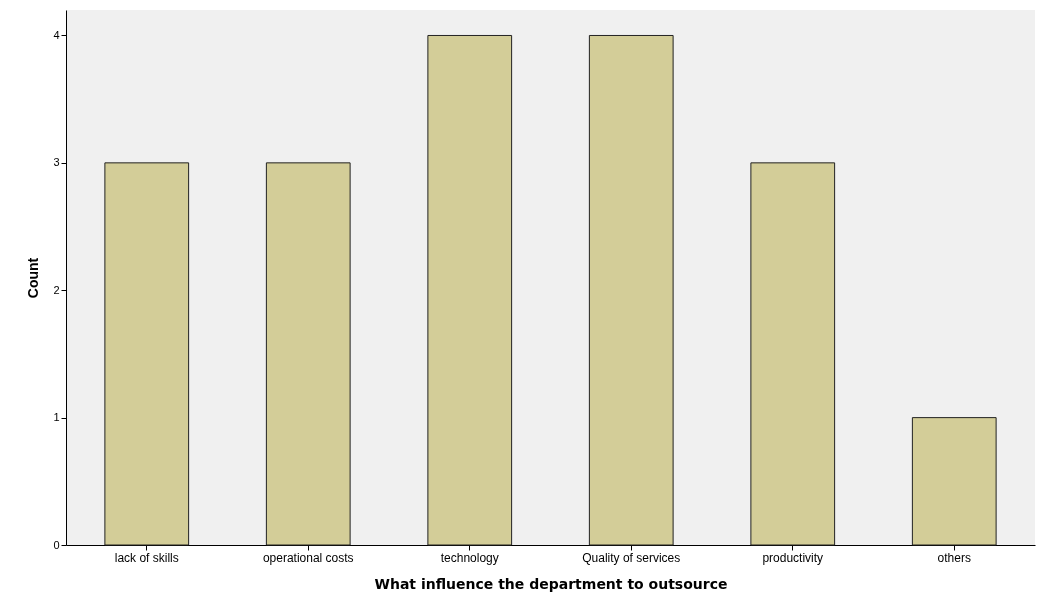 This screenshot has width=1042, height=616. Describe the element at coordinates (56, 289) in the screenshot. I see `y-tick-label: 2` at that location.